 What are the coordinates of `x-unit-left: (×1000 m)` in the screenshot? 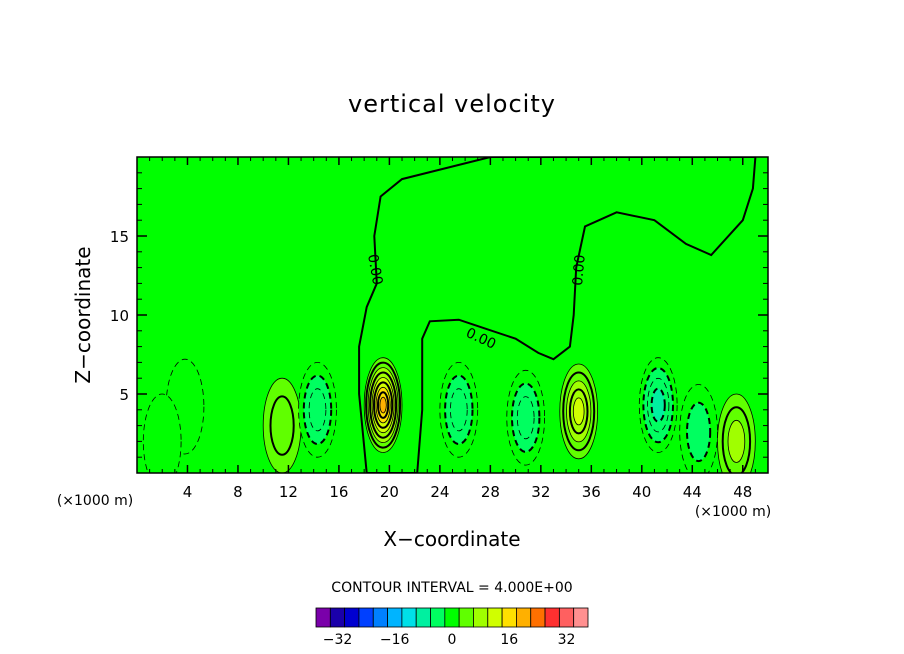 It's located at (95, 501).